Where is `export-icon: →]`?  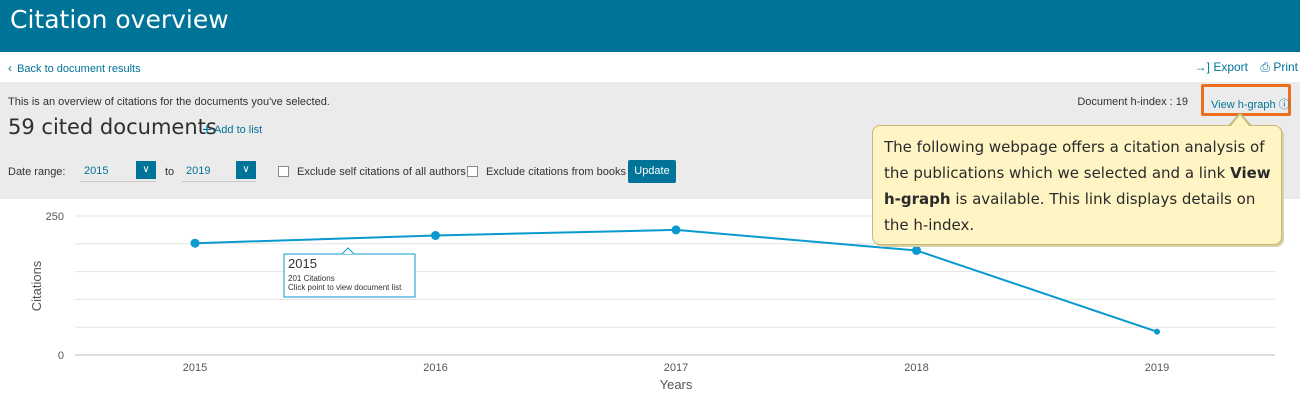
export-icon: →] is located at coordinates (1202, 67).